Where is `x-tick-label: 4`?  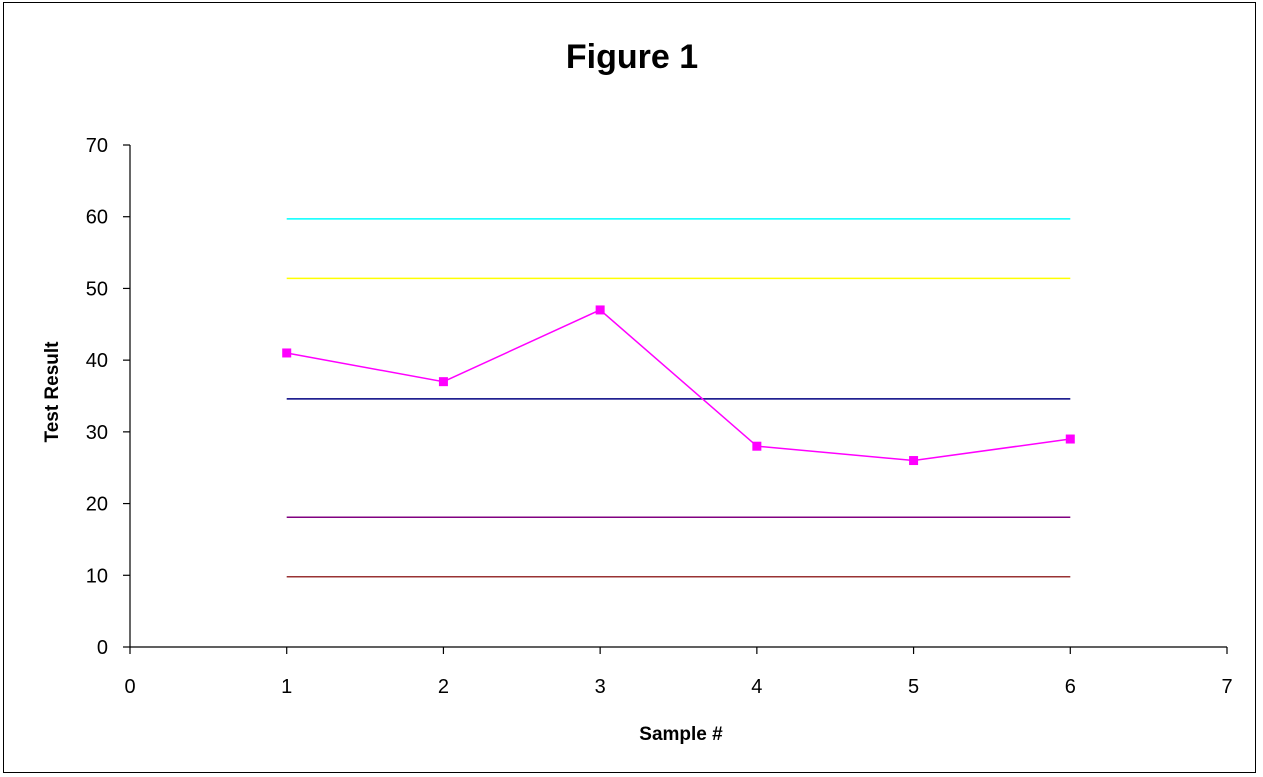
x-tick-label: 4 is located at coordinates (756, 687).